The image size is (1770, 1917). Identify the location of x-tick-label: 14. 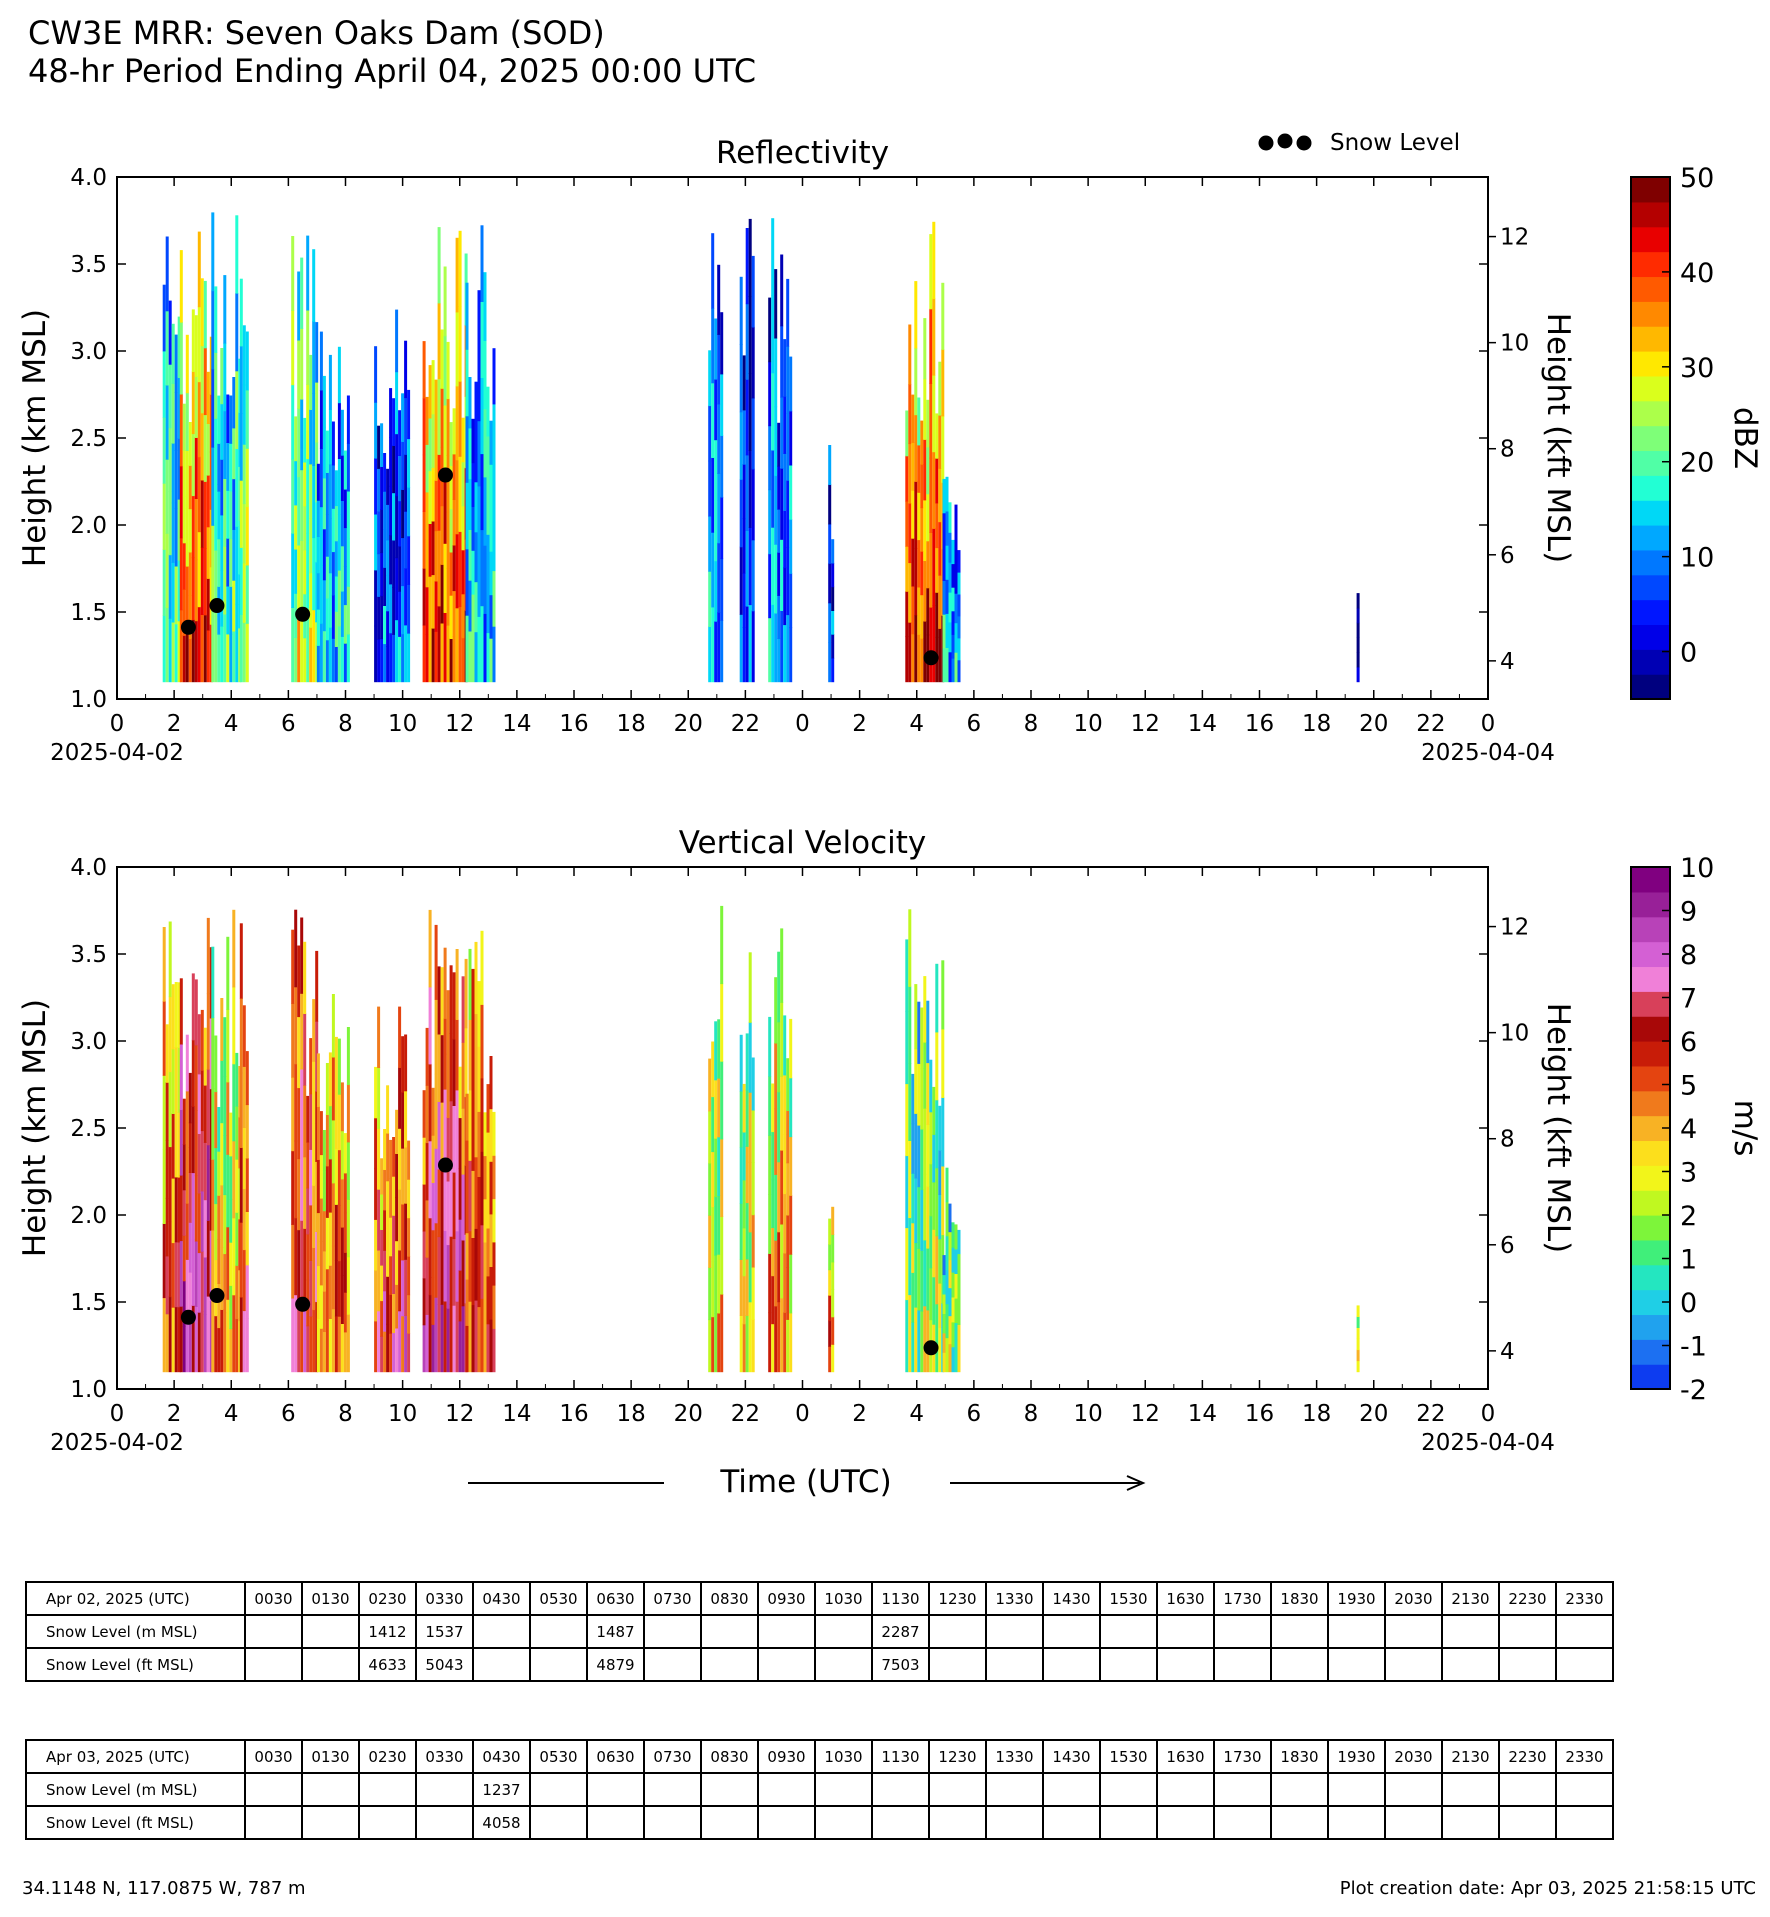
(516, 724).